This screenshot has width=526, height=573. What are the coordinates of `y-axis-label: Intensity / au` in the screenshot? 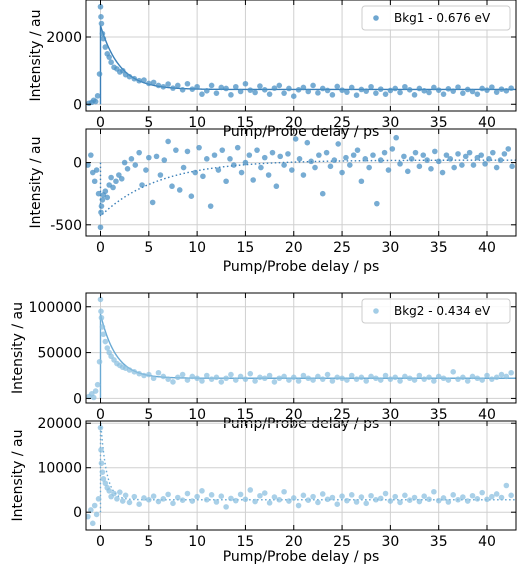 It's located at (36, 55).